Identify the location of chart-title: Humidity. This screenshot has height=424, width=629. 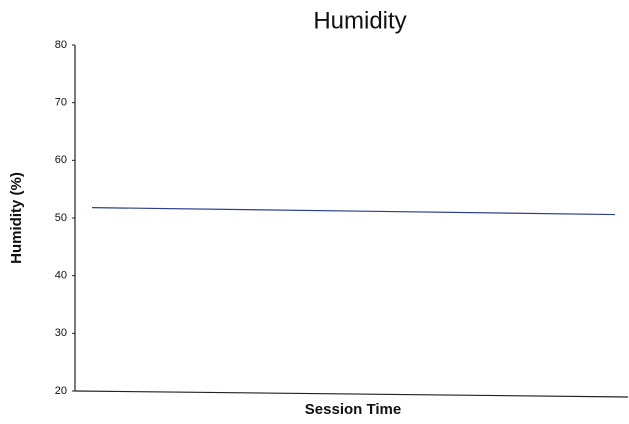
(359, 20).